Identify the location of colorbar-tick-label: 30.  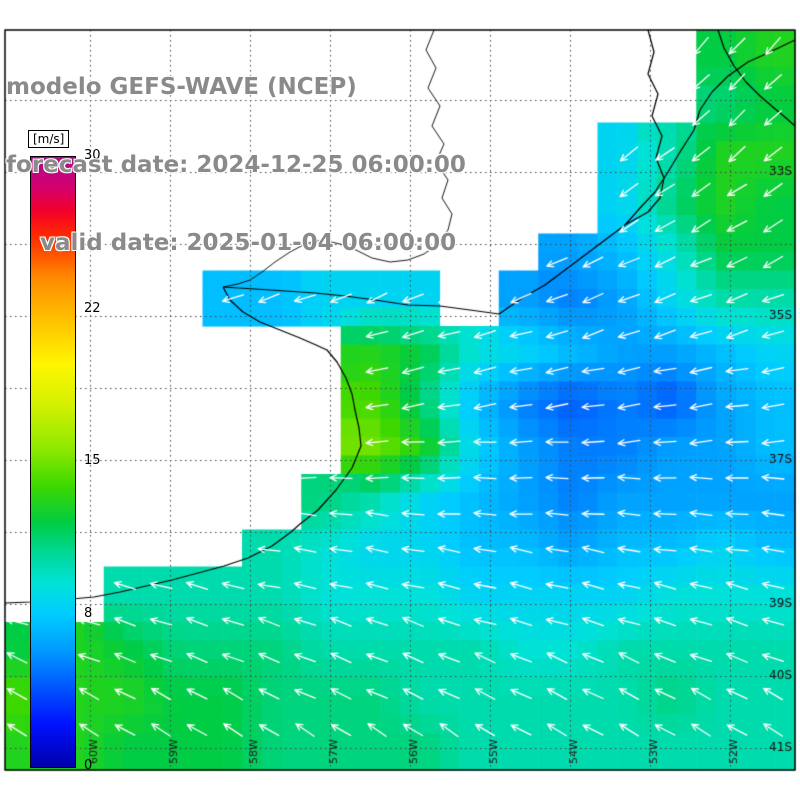
(92, 155).